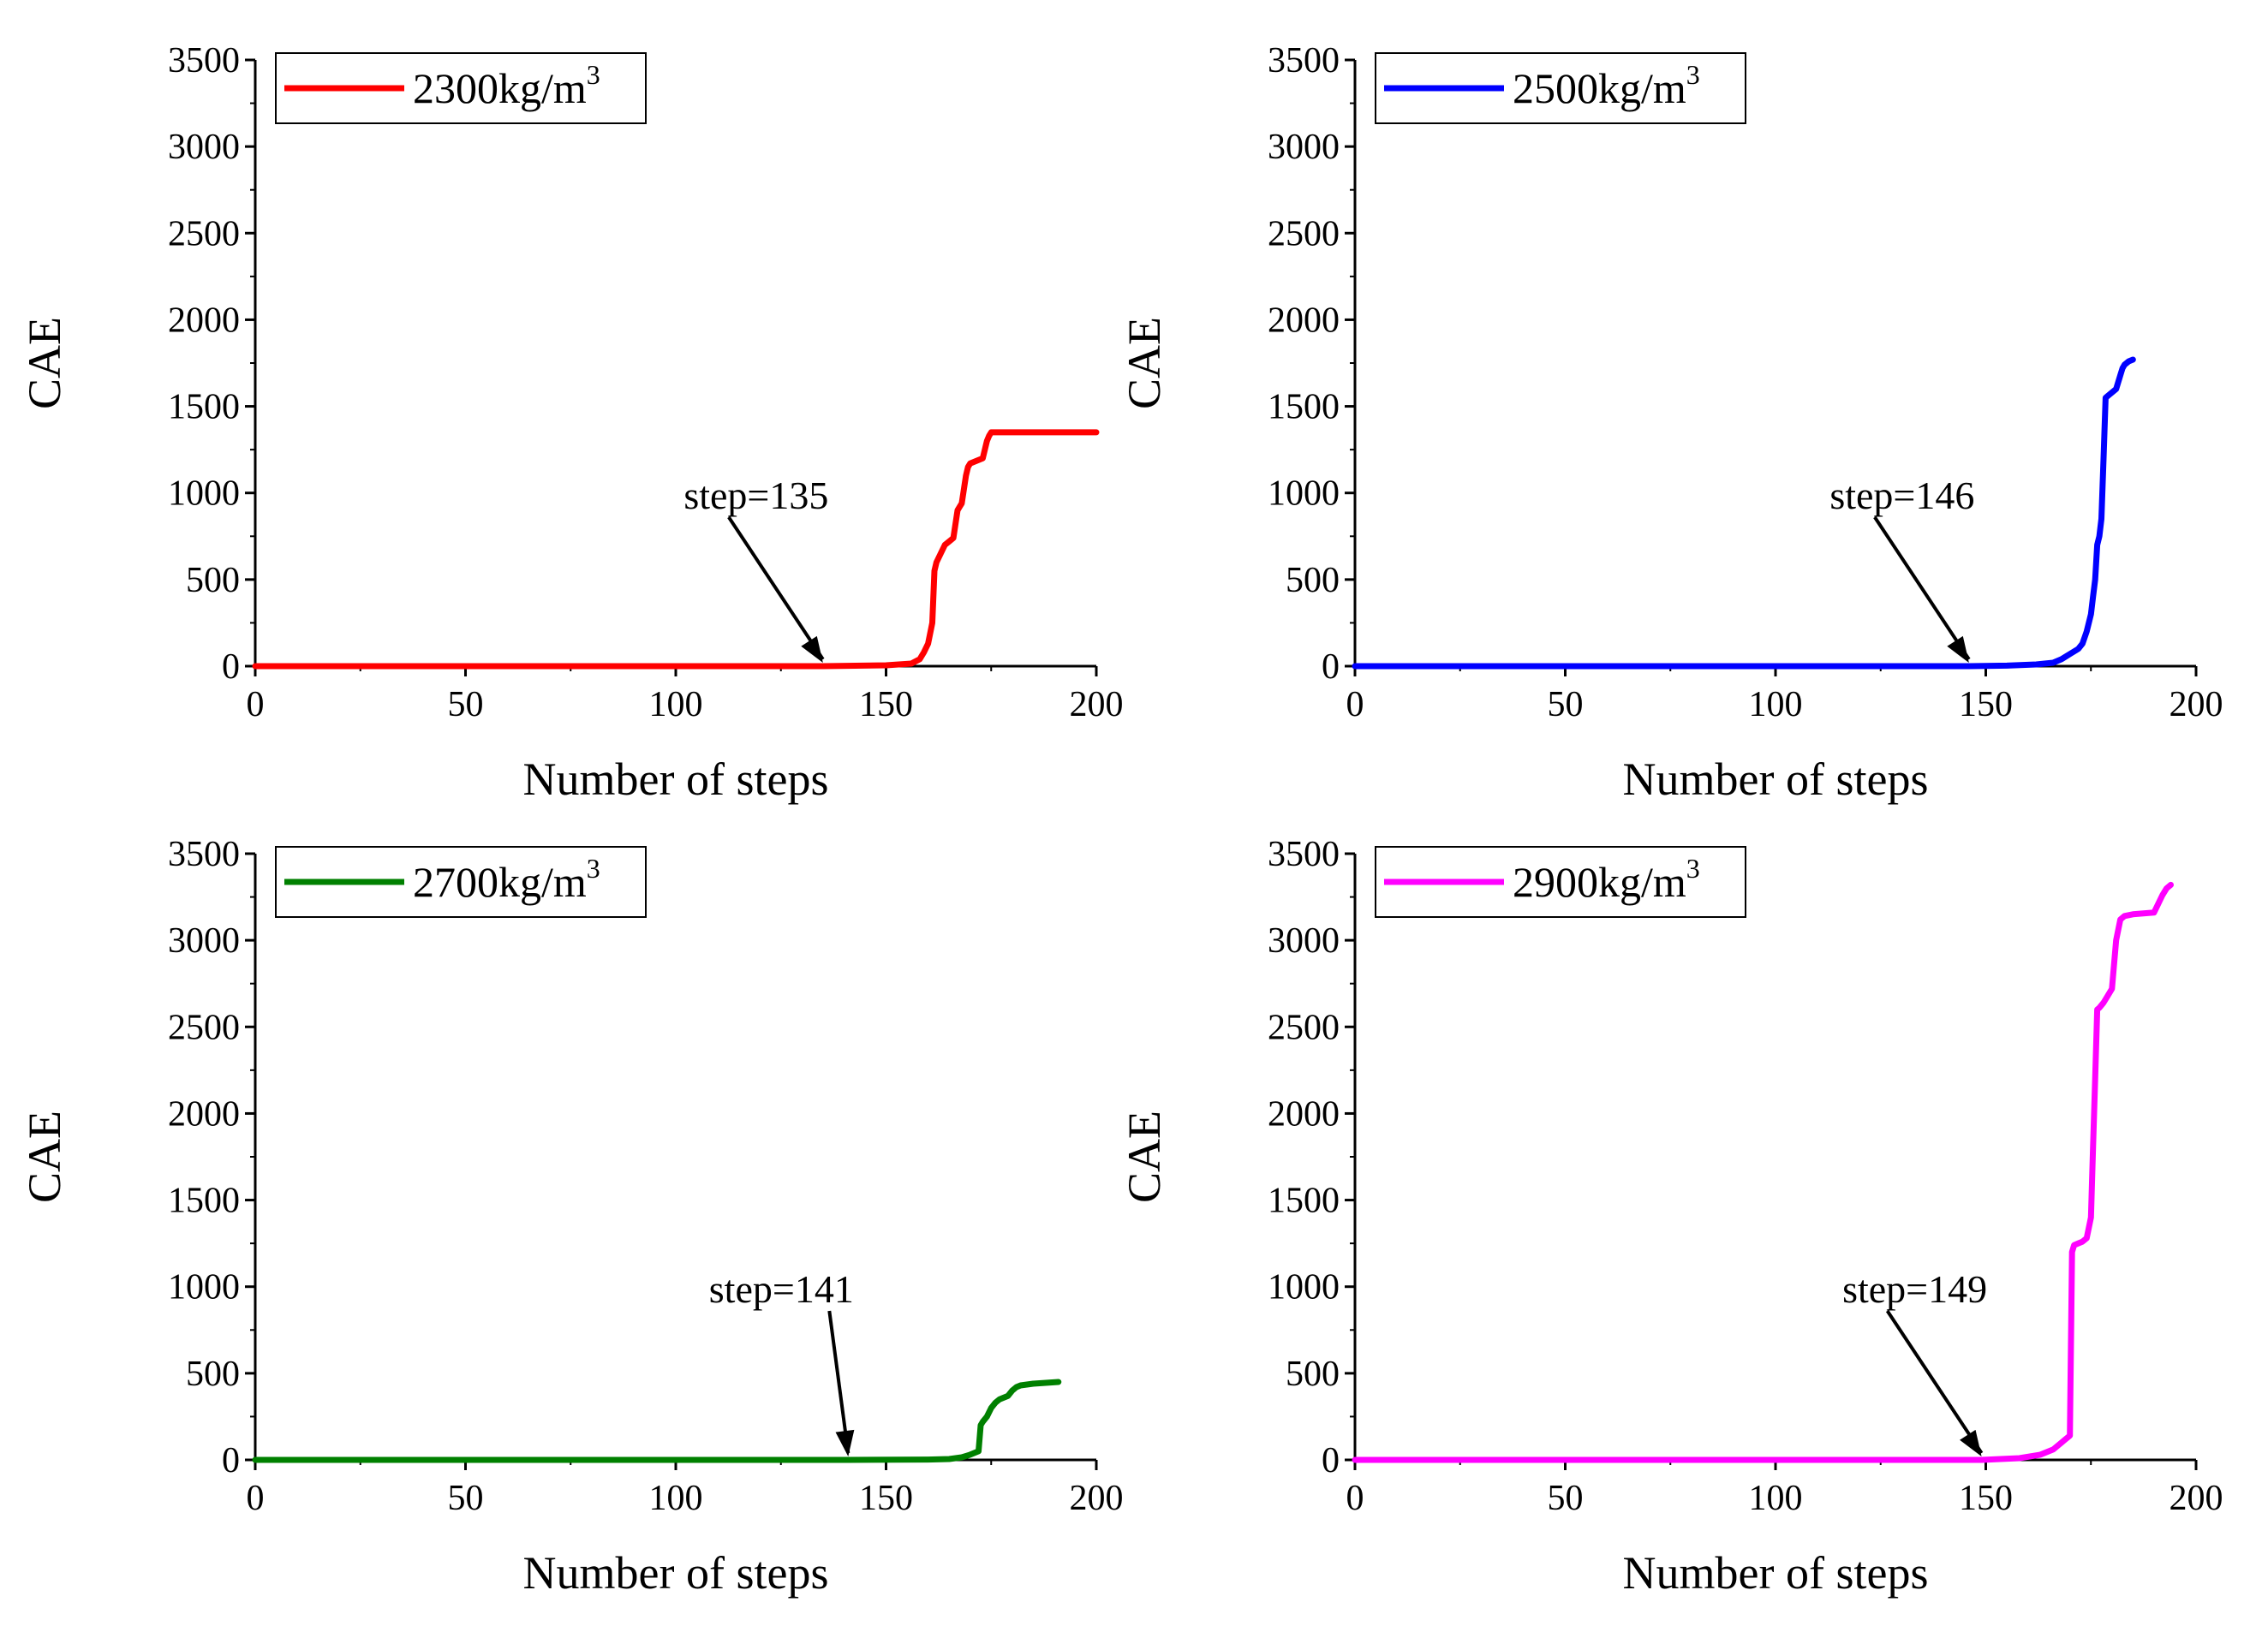 The height and width of the screenshot is (1626, 2268). Describe the element at coordinates (506, 879) in the screenshot. I see `legend-label: 2700kg/m3` at that location.